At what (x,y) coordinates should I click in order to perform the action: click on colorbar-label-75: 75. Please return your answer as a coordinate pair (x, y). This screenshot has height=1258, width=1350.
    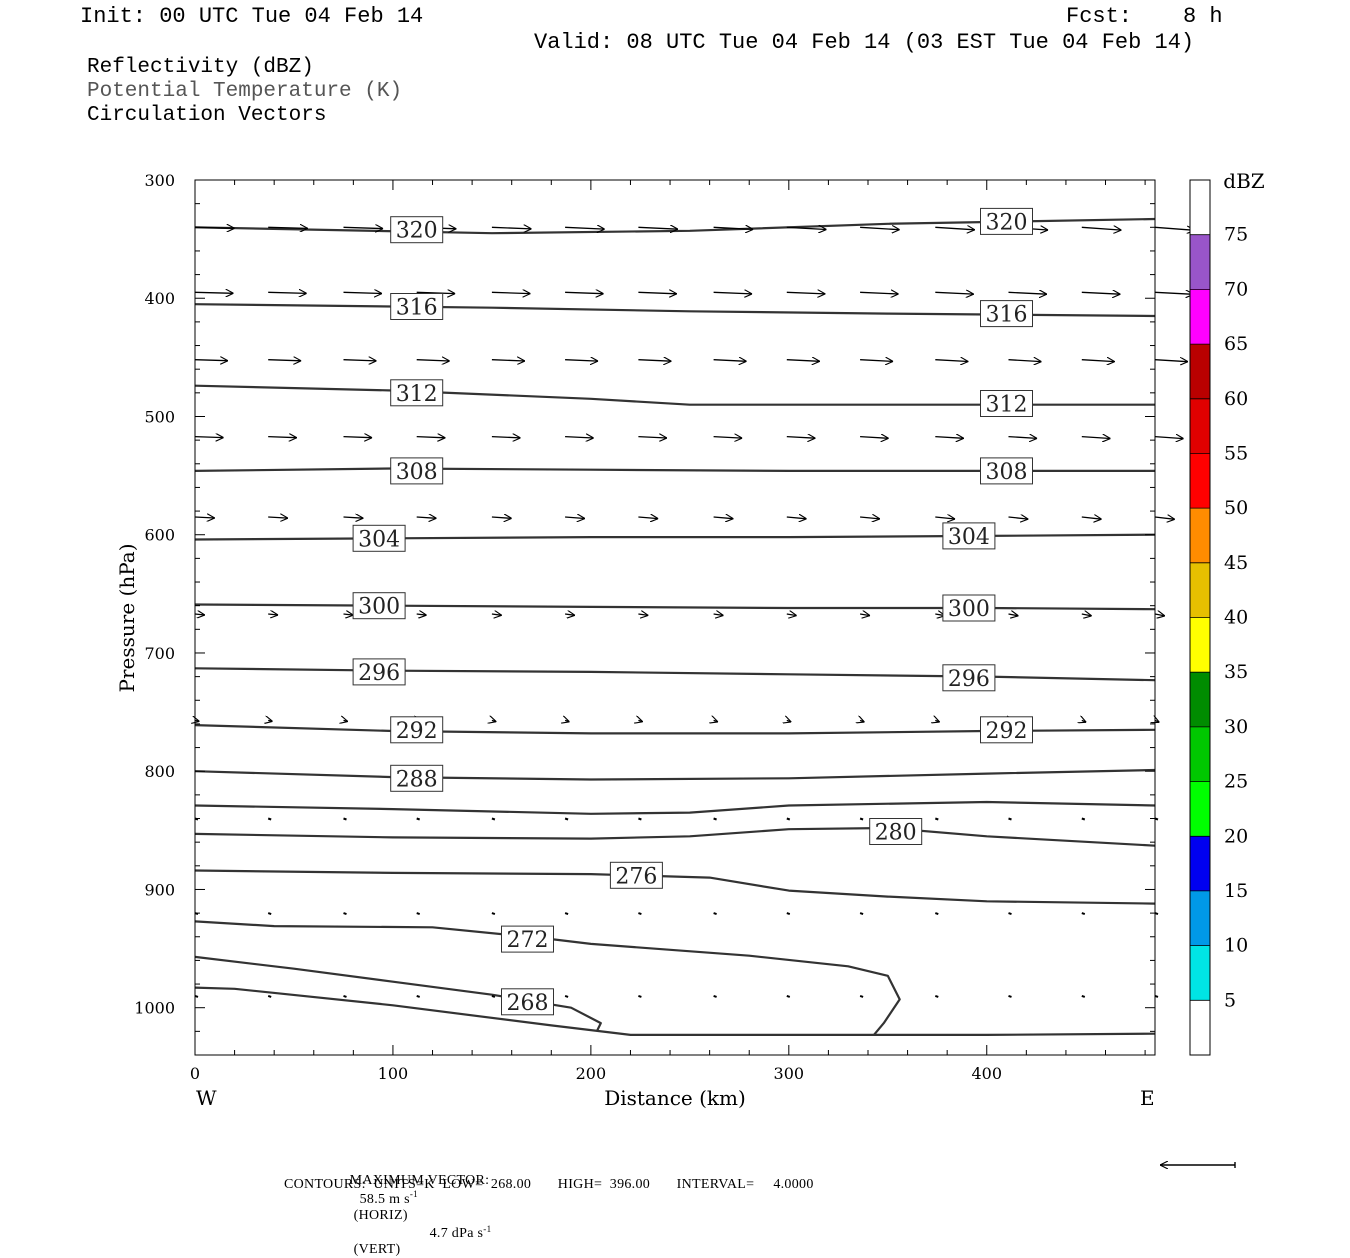
    Looking at the image, I should click on (1236, 235).